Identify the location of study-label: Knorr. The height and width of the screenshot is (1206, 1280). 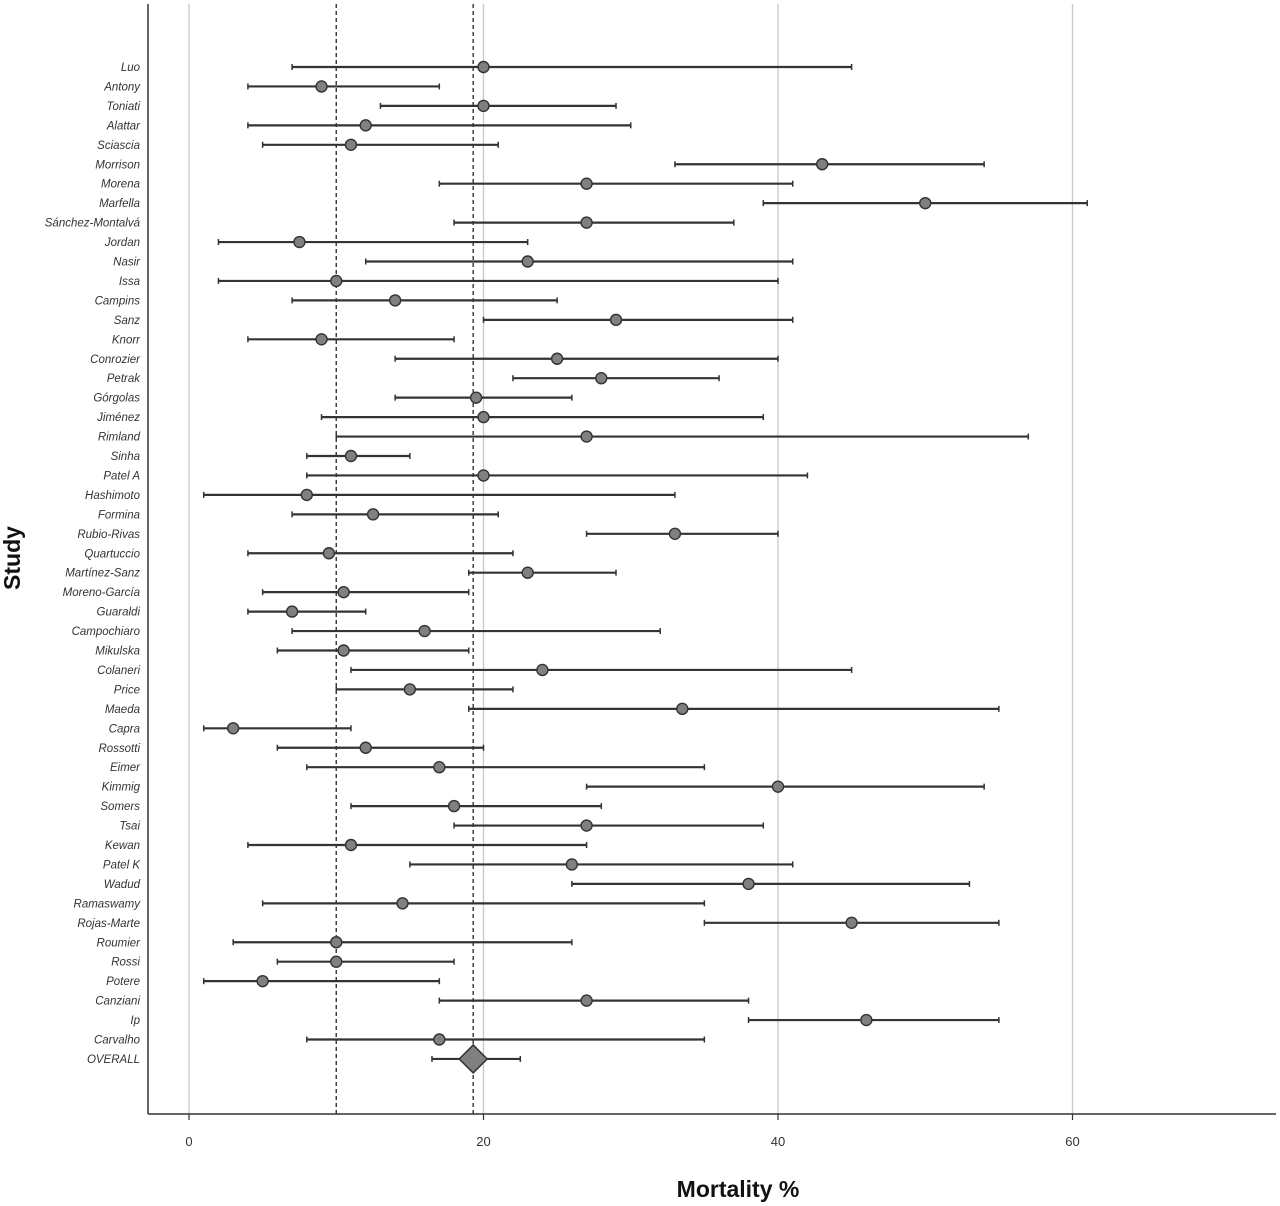
(126, 340).